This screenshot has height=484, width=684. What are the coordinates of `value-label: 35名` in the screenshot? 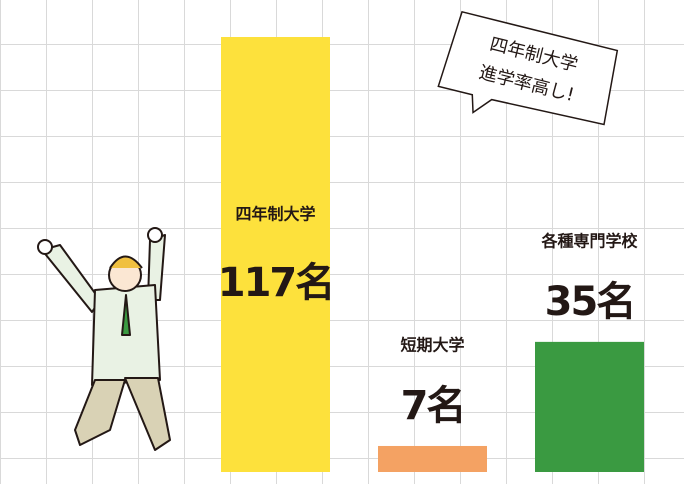 It's located at (590, 302).